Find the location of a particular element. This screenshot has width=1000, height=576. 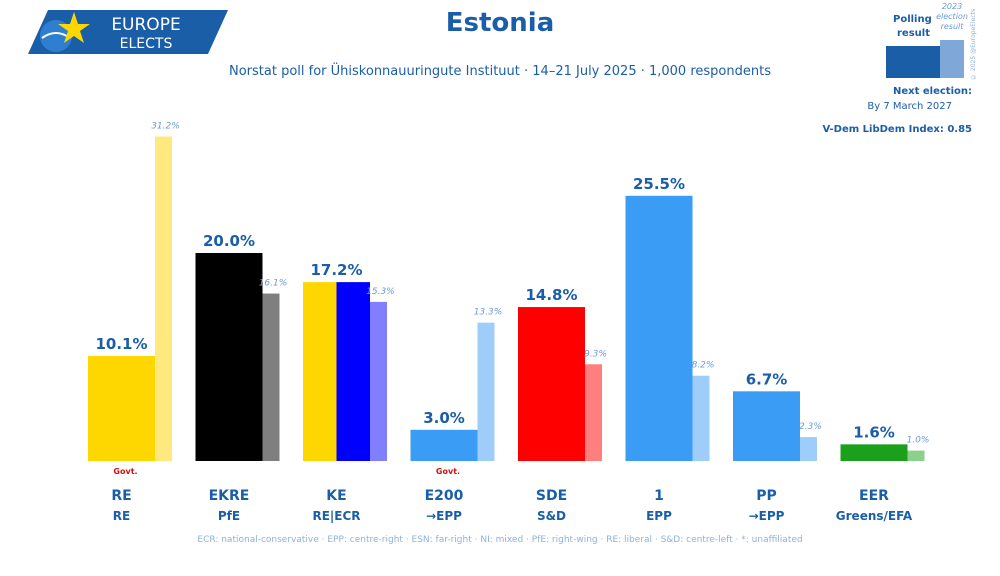

vdem-index: V-Dem LibDem Index: 0.85 is located at coordinates (897, 129).